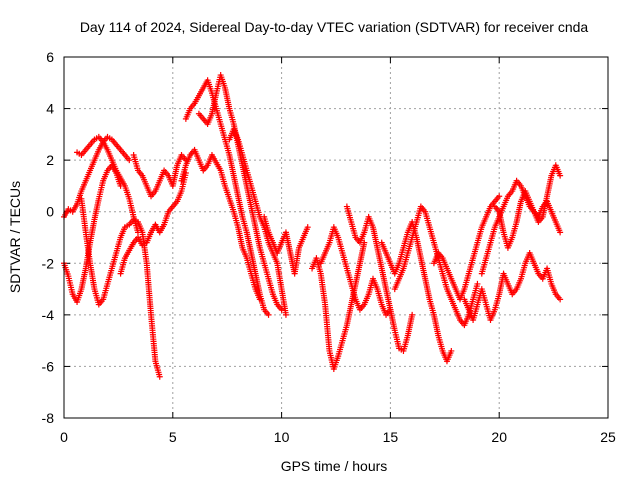 Image resolution: width=640 pixels, height=480 pixels. Describe the element at coordinates (153, 223) in the screenshot. I see `series-track-e` at that location.